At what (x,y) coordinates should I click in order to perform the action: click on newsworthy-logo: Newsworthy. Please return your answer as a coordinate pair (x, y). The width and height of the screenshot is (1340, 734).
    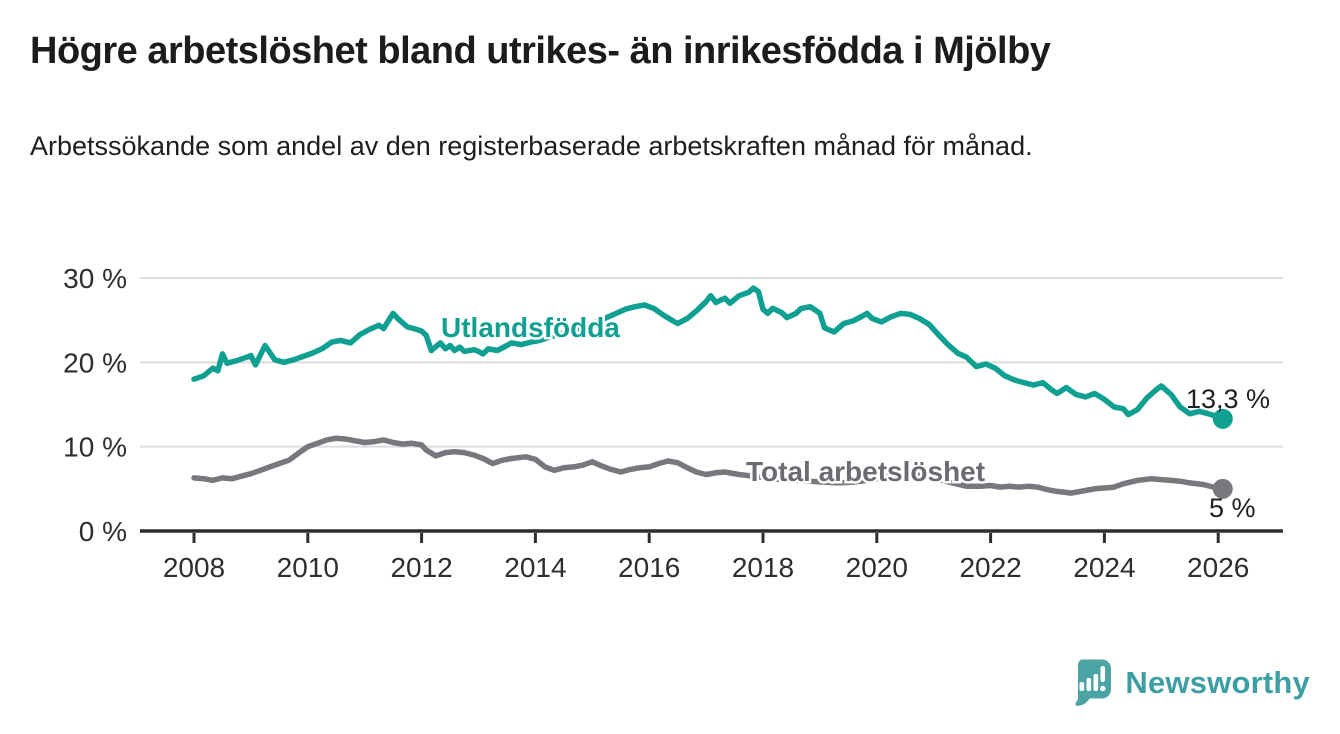
    Looking at the image, I should click on (1190, 682).